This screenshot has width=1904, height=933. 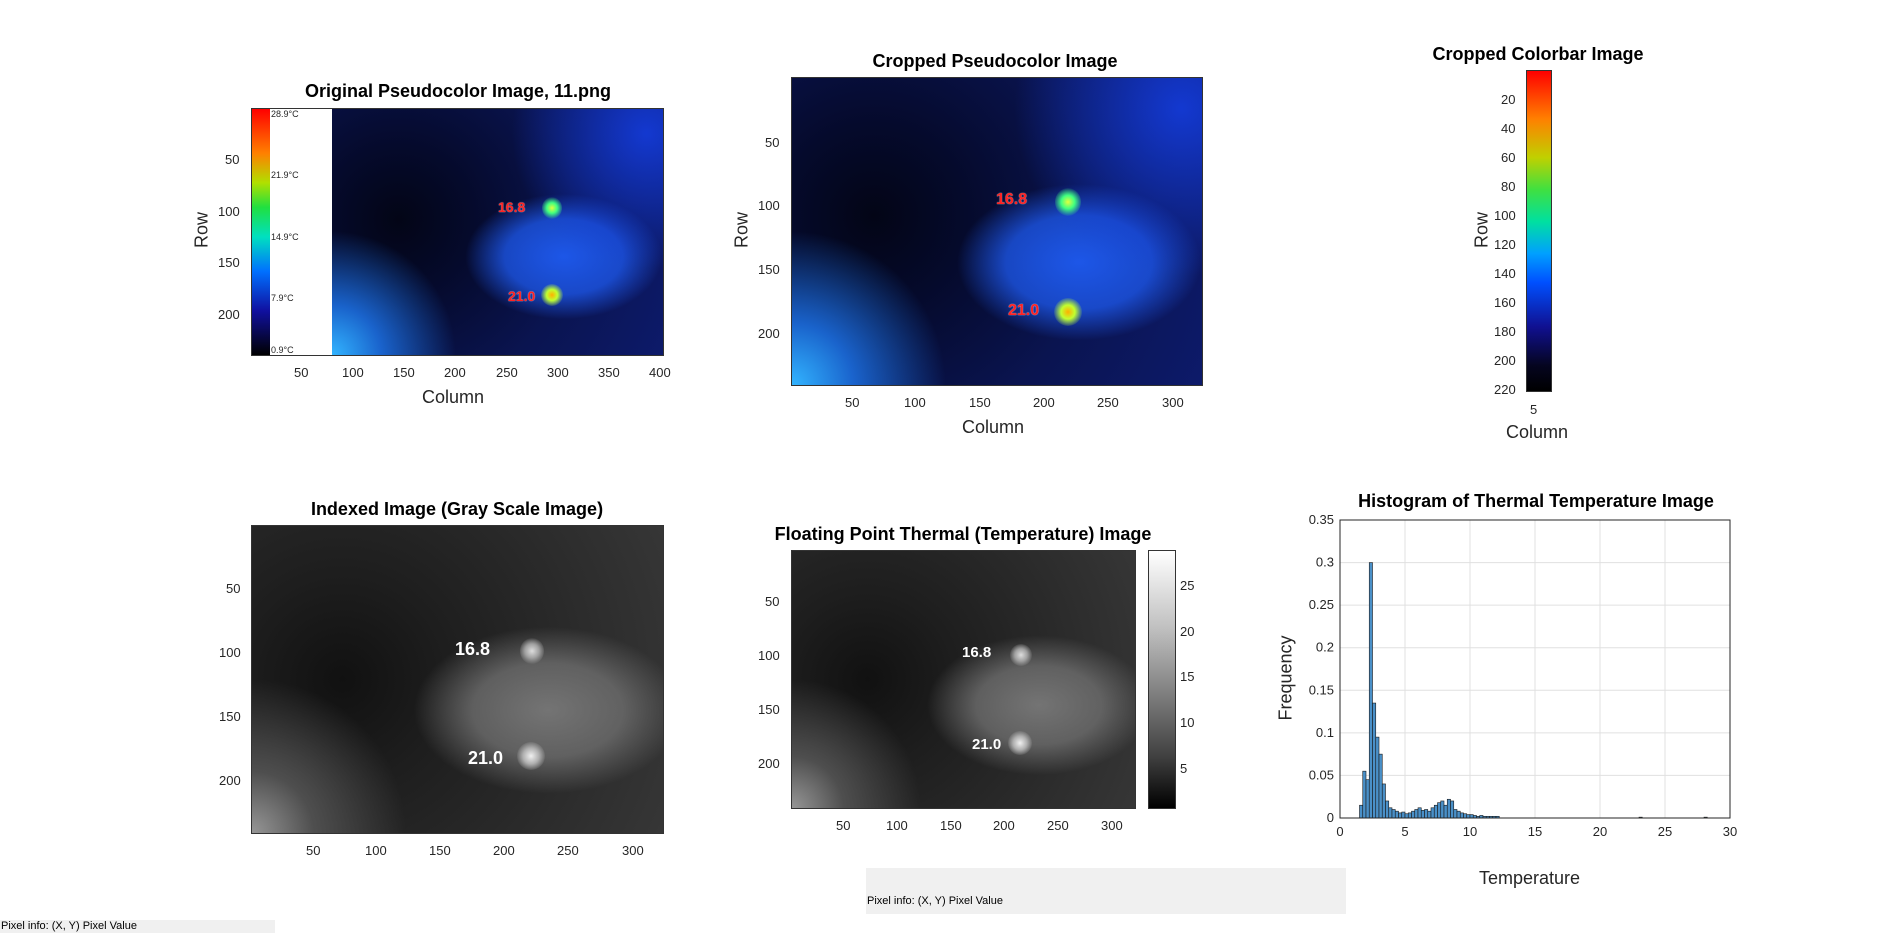 What do you see at coordinates (1508, 186) in the screenshot?
I see `ytick: 80` at bounding box center [1508, 186].